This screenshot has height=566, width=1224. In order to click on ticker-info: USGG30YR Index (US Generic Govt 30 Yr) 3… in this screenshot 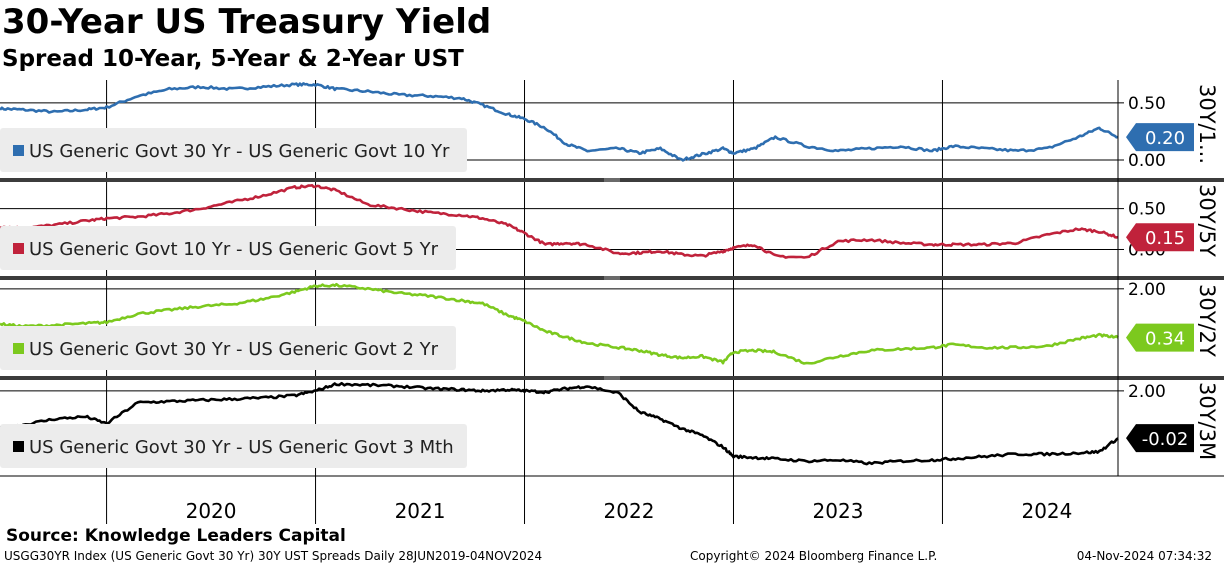, I will do `click(273, 556)`.